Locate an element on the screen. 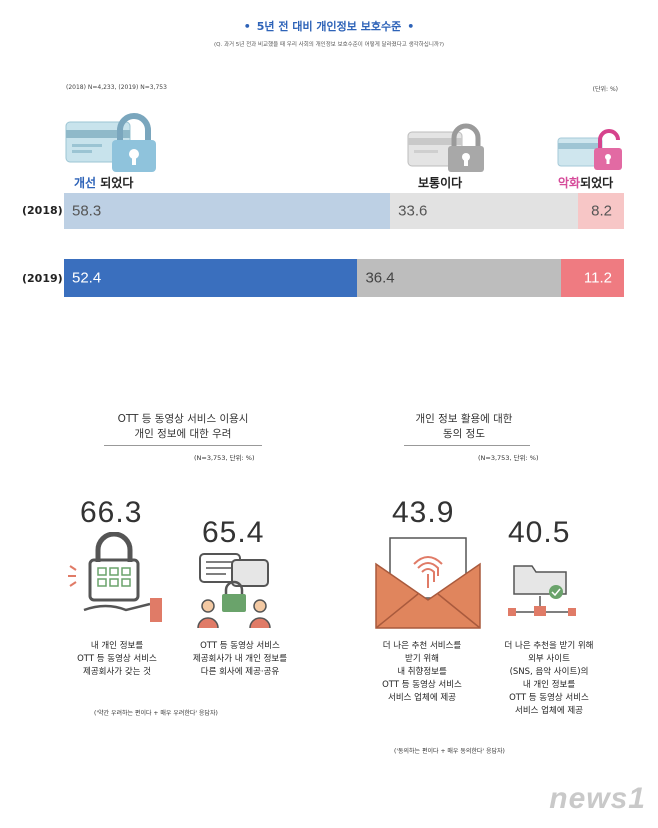 This screenshot has height=828, width=658. label-improved: 개선 되었다 is located at coordinates (104, 183).